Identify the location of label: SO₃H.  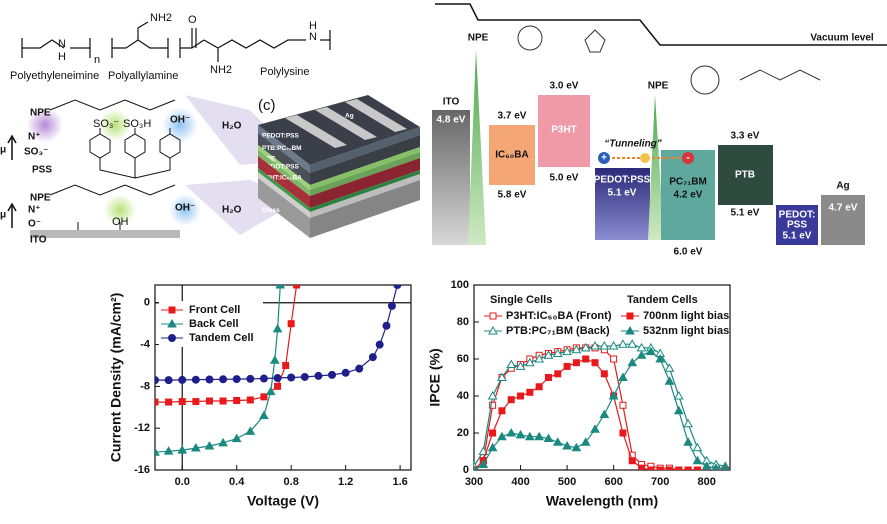
(137, 124).